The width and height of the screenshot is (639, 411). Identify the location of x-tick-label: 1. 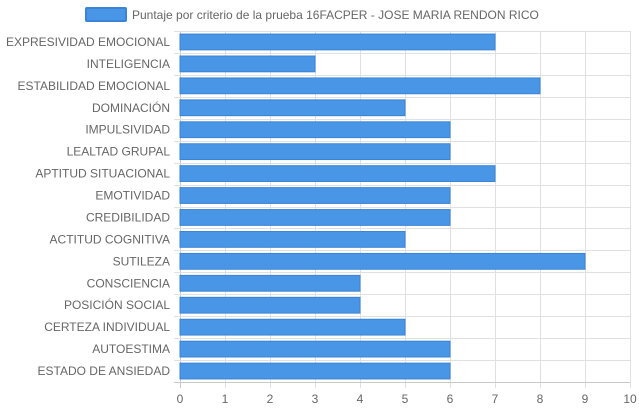
(225, 399).